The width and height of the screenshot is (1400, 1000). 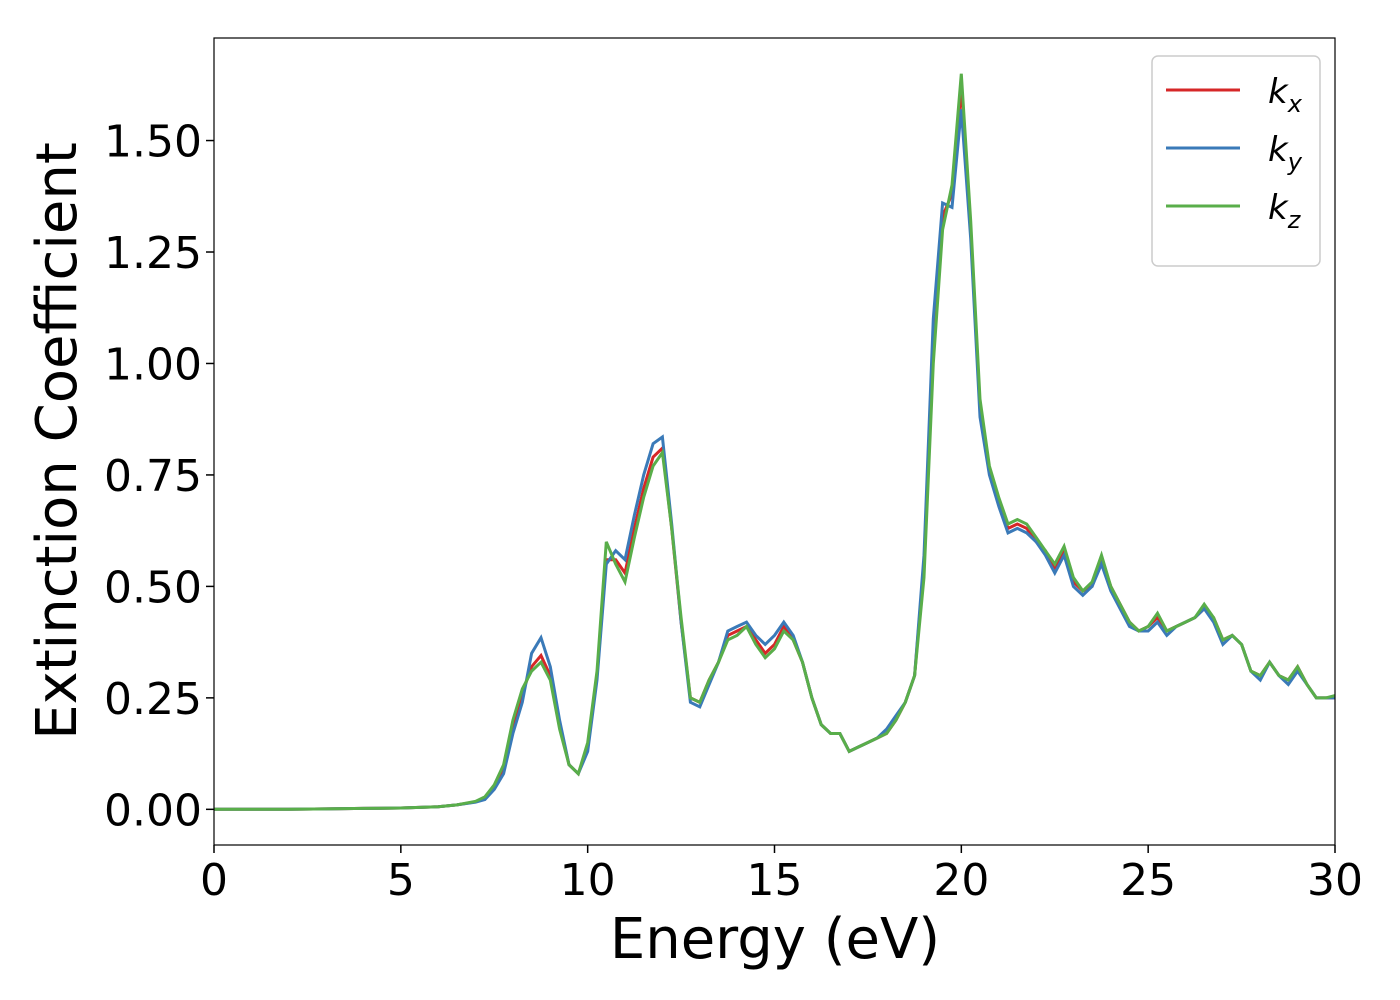 What do you see at coordinates (1148, 880) in the screenshot?
I see `x-tick-label: 25` at bounding box center [1148, 880].